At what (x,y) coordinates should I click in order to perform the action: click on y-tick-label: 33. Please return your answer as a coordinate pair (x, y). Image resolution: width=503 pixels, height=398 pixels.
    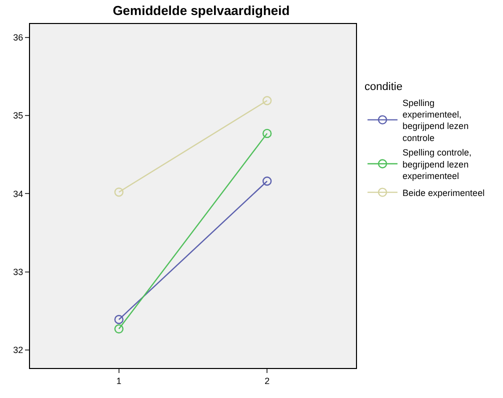
    Looking at the image, I should click on (18, 271).